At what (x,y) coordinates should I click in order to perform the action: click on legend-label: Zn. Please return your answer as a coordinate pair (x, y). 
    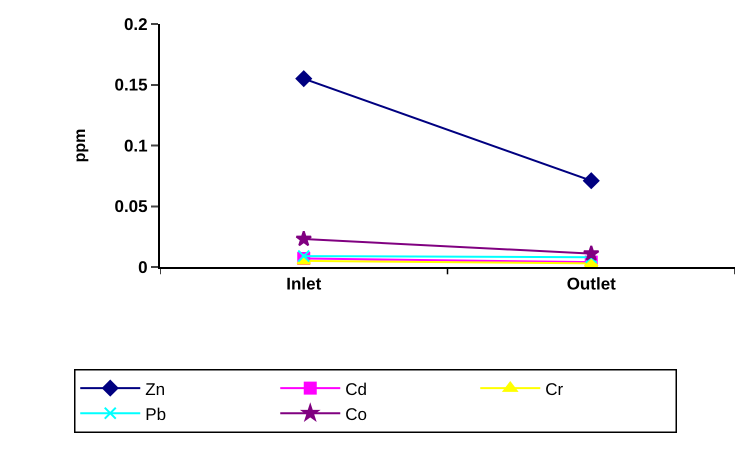
    Looking at the image, I should click on (155, 389).